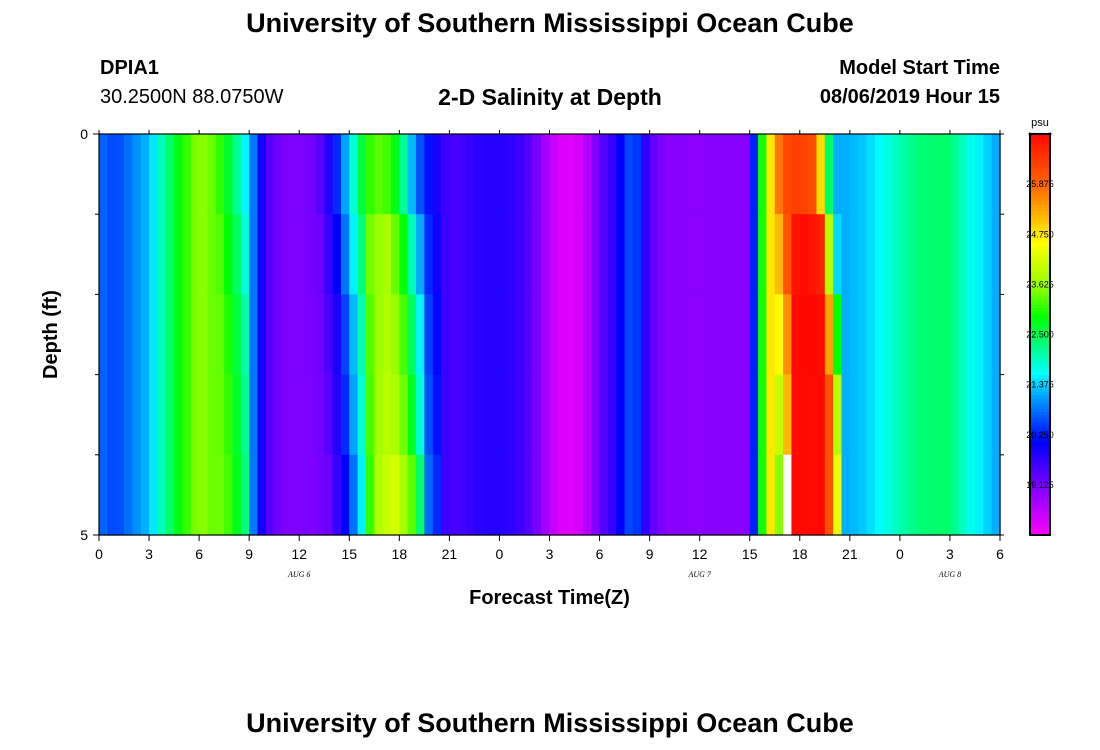 The height and width of the screenshot is (750, 1100). What do you see at coordinates (650, 554) in the screenshot?
I see `x-tick-label: 9` at bounding box center [650, 554].